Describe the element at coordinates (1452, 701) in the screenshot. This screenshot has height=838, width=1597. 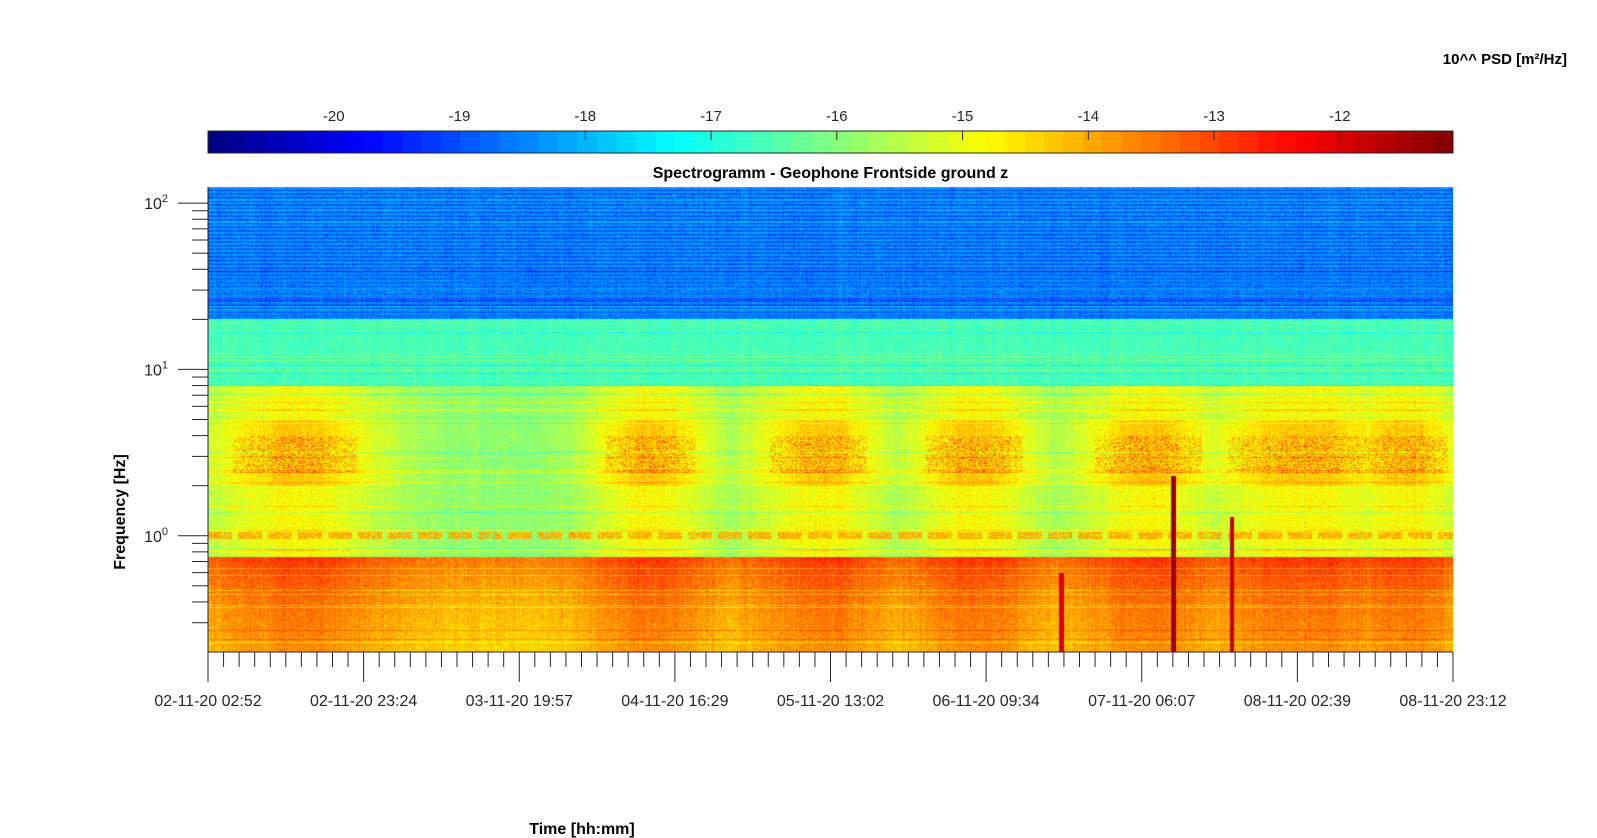
I see `x-tick-label: 08-11-20 23:12` at that location.